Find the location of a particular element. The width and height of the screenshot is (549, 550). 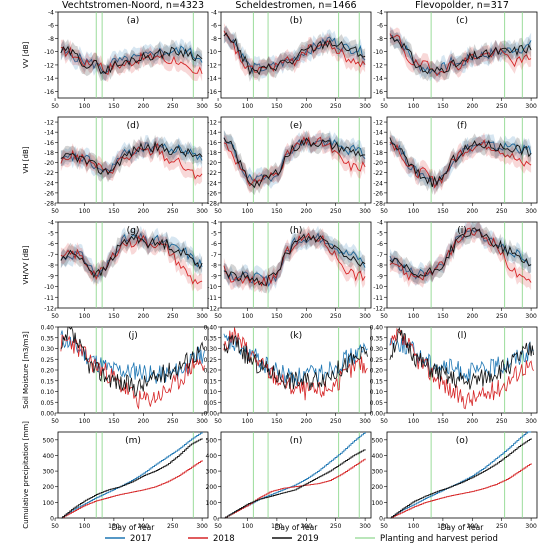

y-tick-label: 0.20 is located at coordinates (48, 371).